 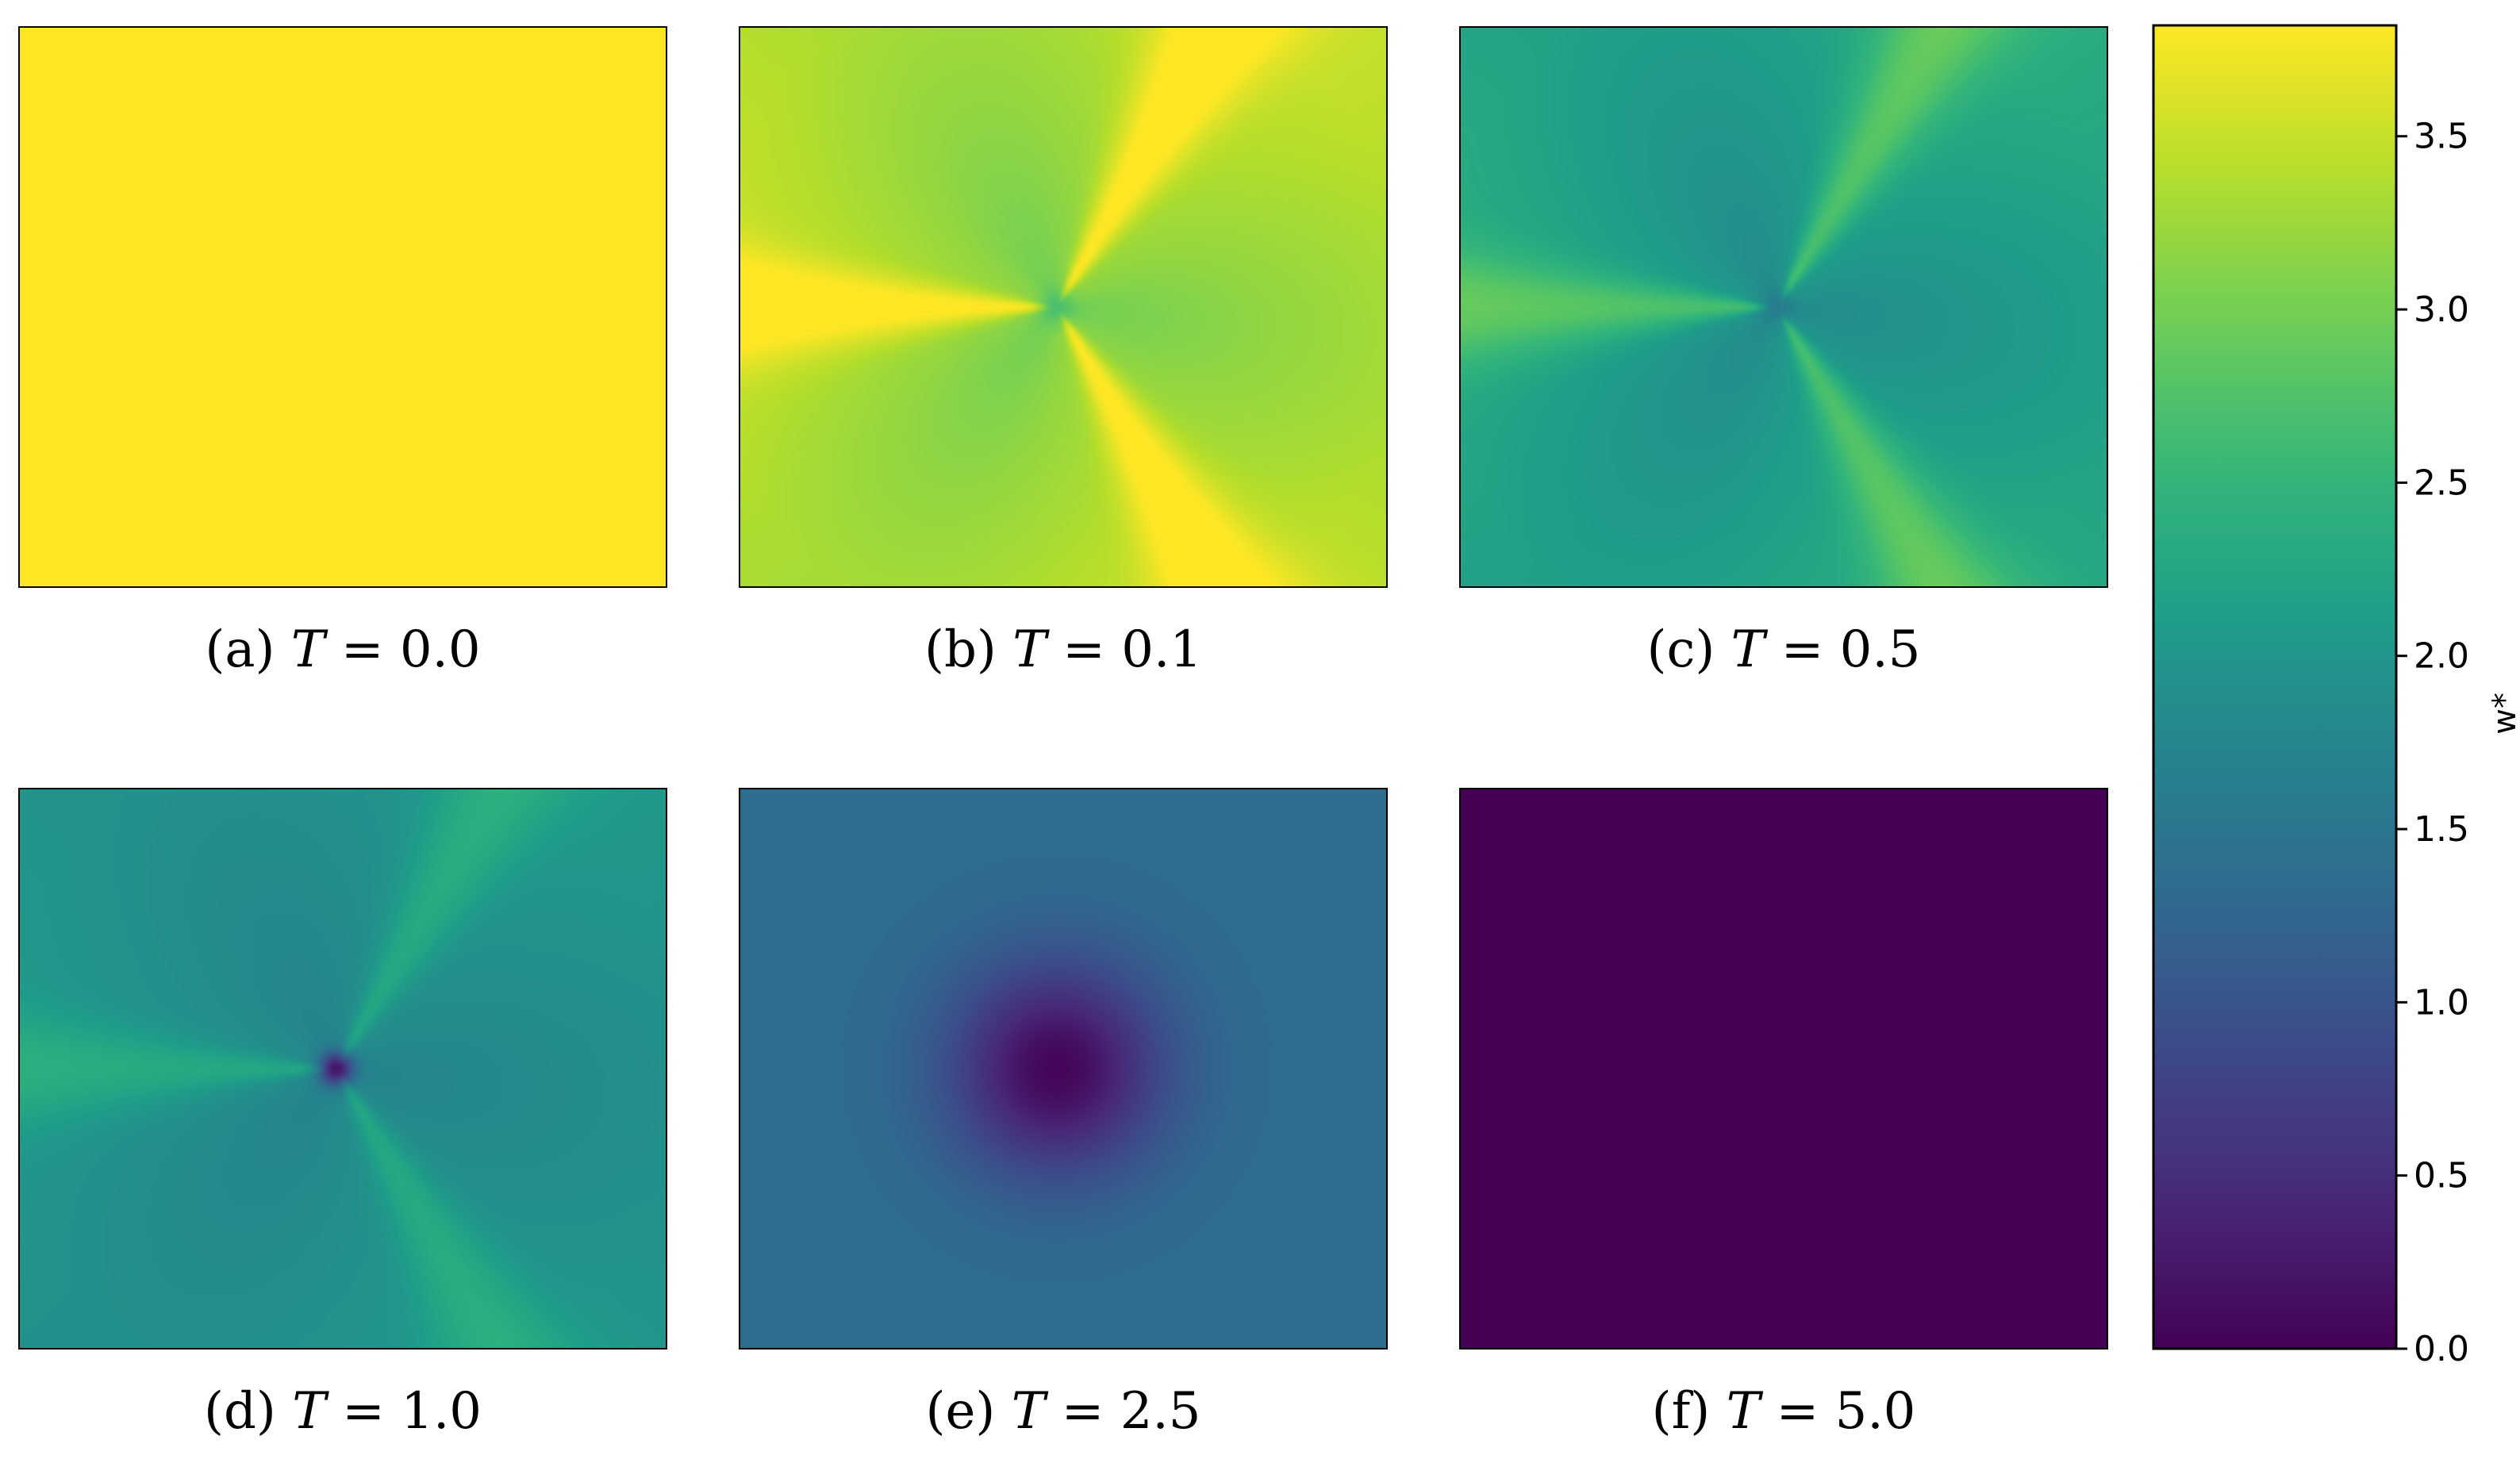 What do you see at coordinates (2441, 1349) in the screenshot?
I see `colorbar-tick-label: 0.0` at bounding box center [2441, 1349].